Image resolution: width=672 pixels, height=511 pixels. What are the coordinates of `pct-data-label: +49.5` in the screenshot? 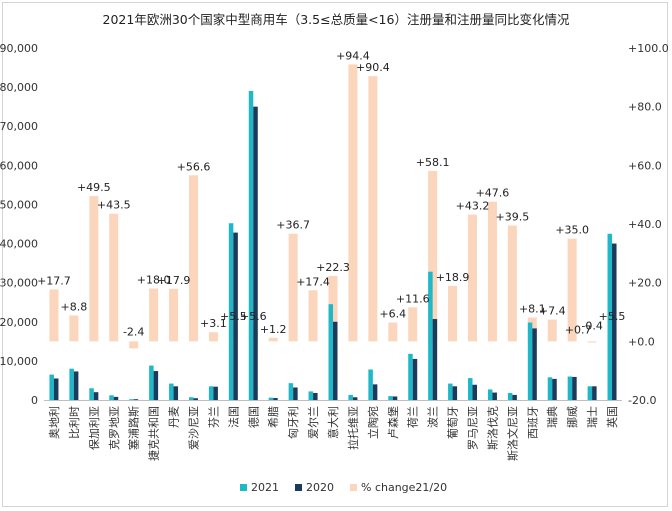 It's located at (94, 187).